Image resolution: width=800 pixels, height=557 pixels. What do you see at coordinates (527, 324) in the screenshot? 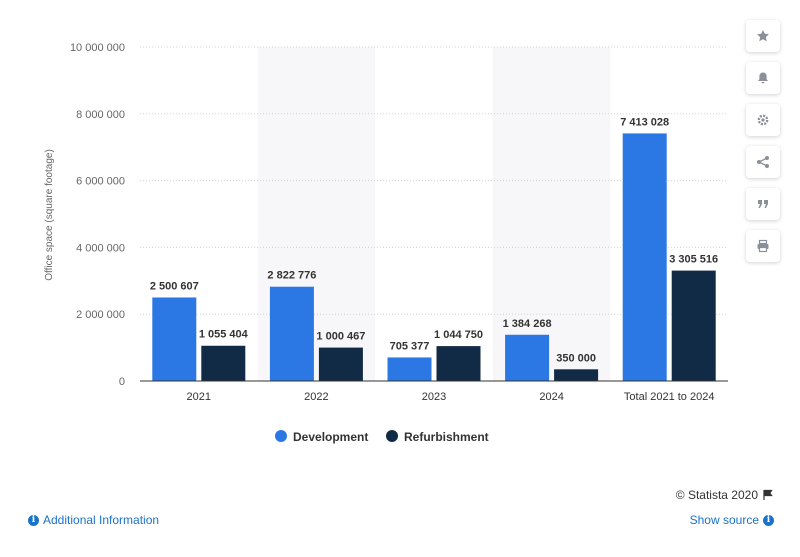
I see `data-label-development-3: 1 384 268` at bounding box center [527, 324].